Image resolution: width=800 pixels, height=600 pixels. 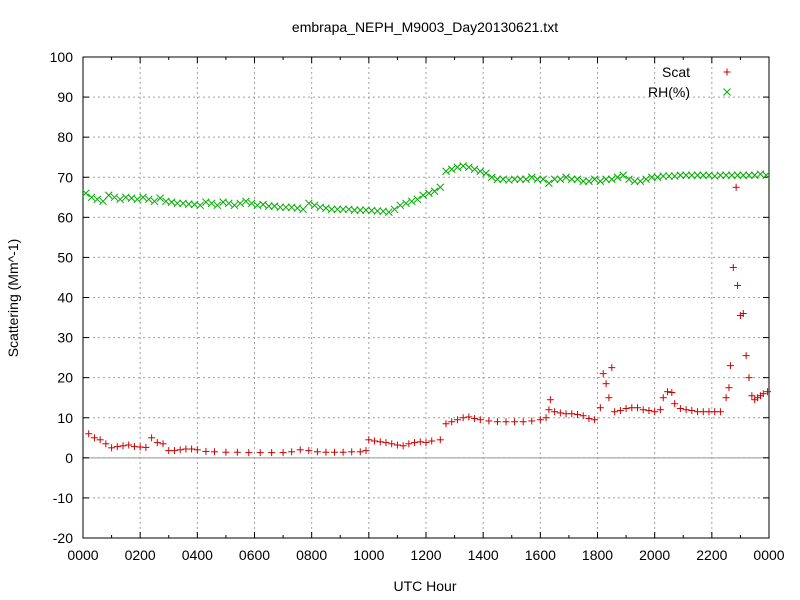 I want to click on x-tick-label: 2000, so click(x=654, y=555).